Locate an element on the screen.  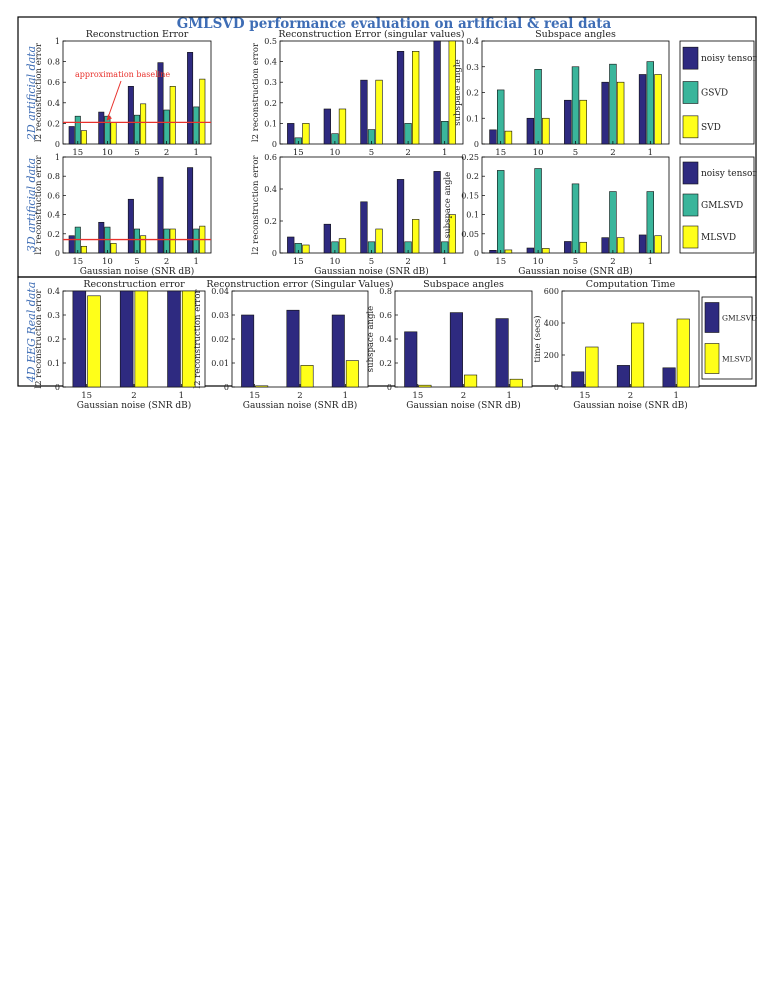
x-tick-label: 1 is located at coordinates (195, 262).